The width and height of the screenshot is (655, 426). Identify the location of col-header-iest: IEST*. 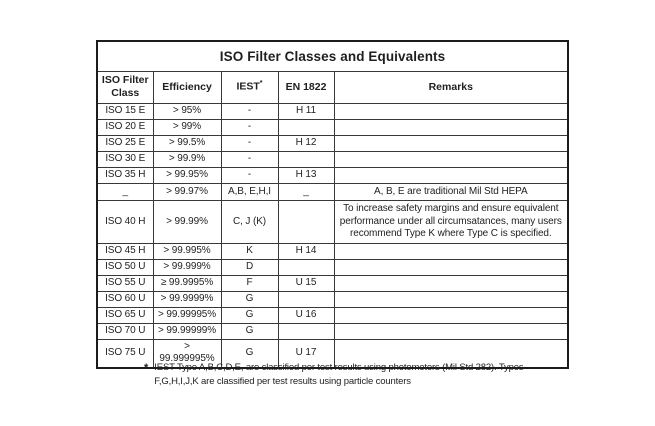
(249, 87).